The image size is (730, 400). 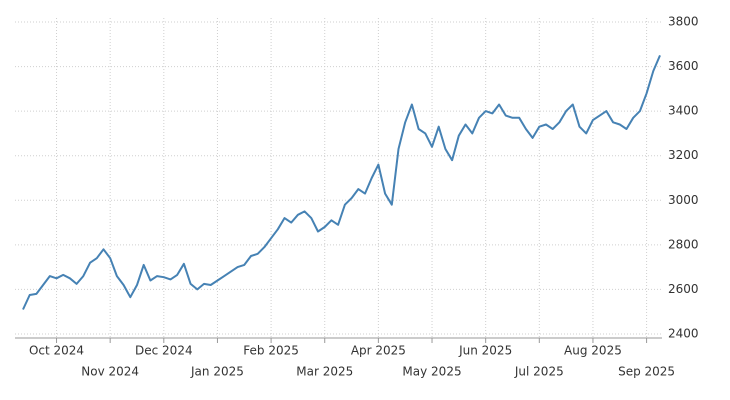 What do you see at coordinates (683, 244) in the screenshot?
I see `y-tick-label: 2800` at bounding box center [683, 244].